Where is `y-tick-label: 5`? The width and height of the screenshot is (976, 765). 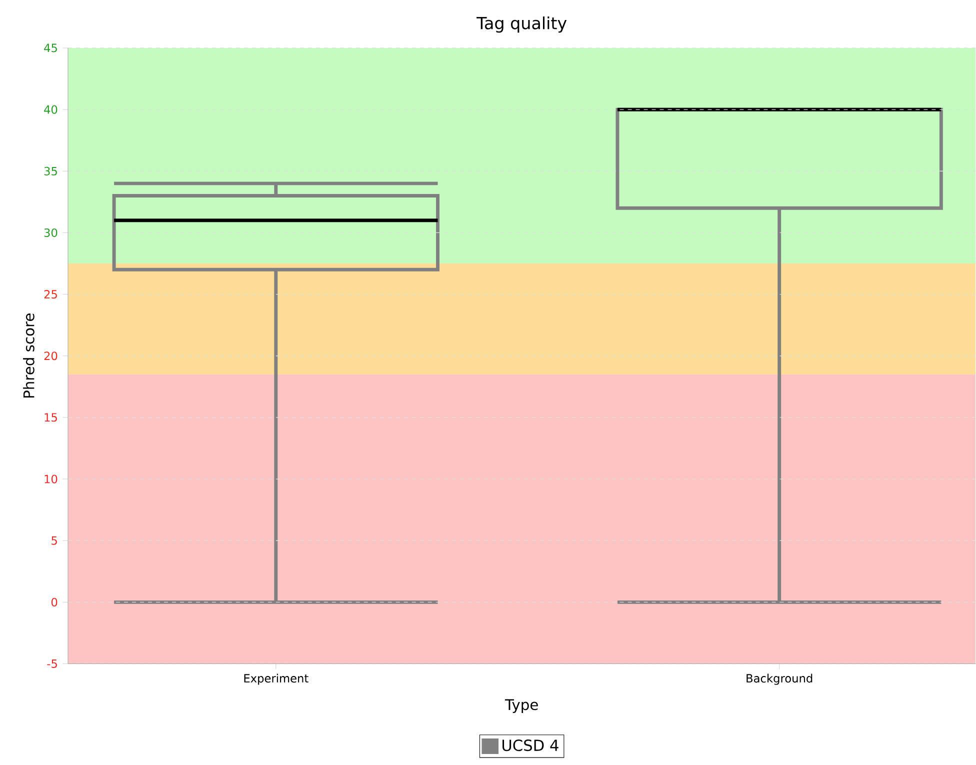 y-tick-label: 5 is located at coordinates (54, 540).